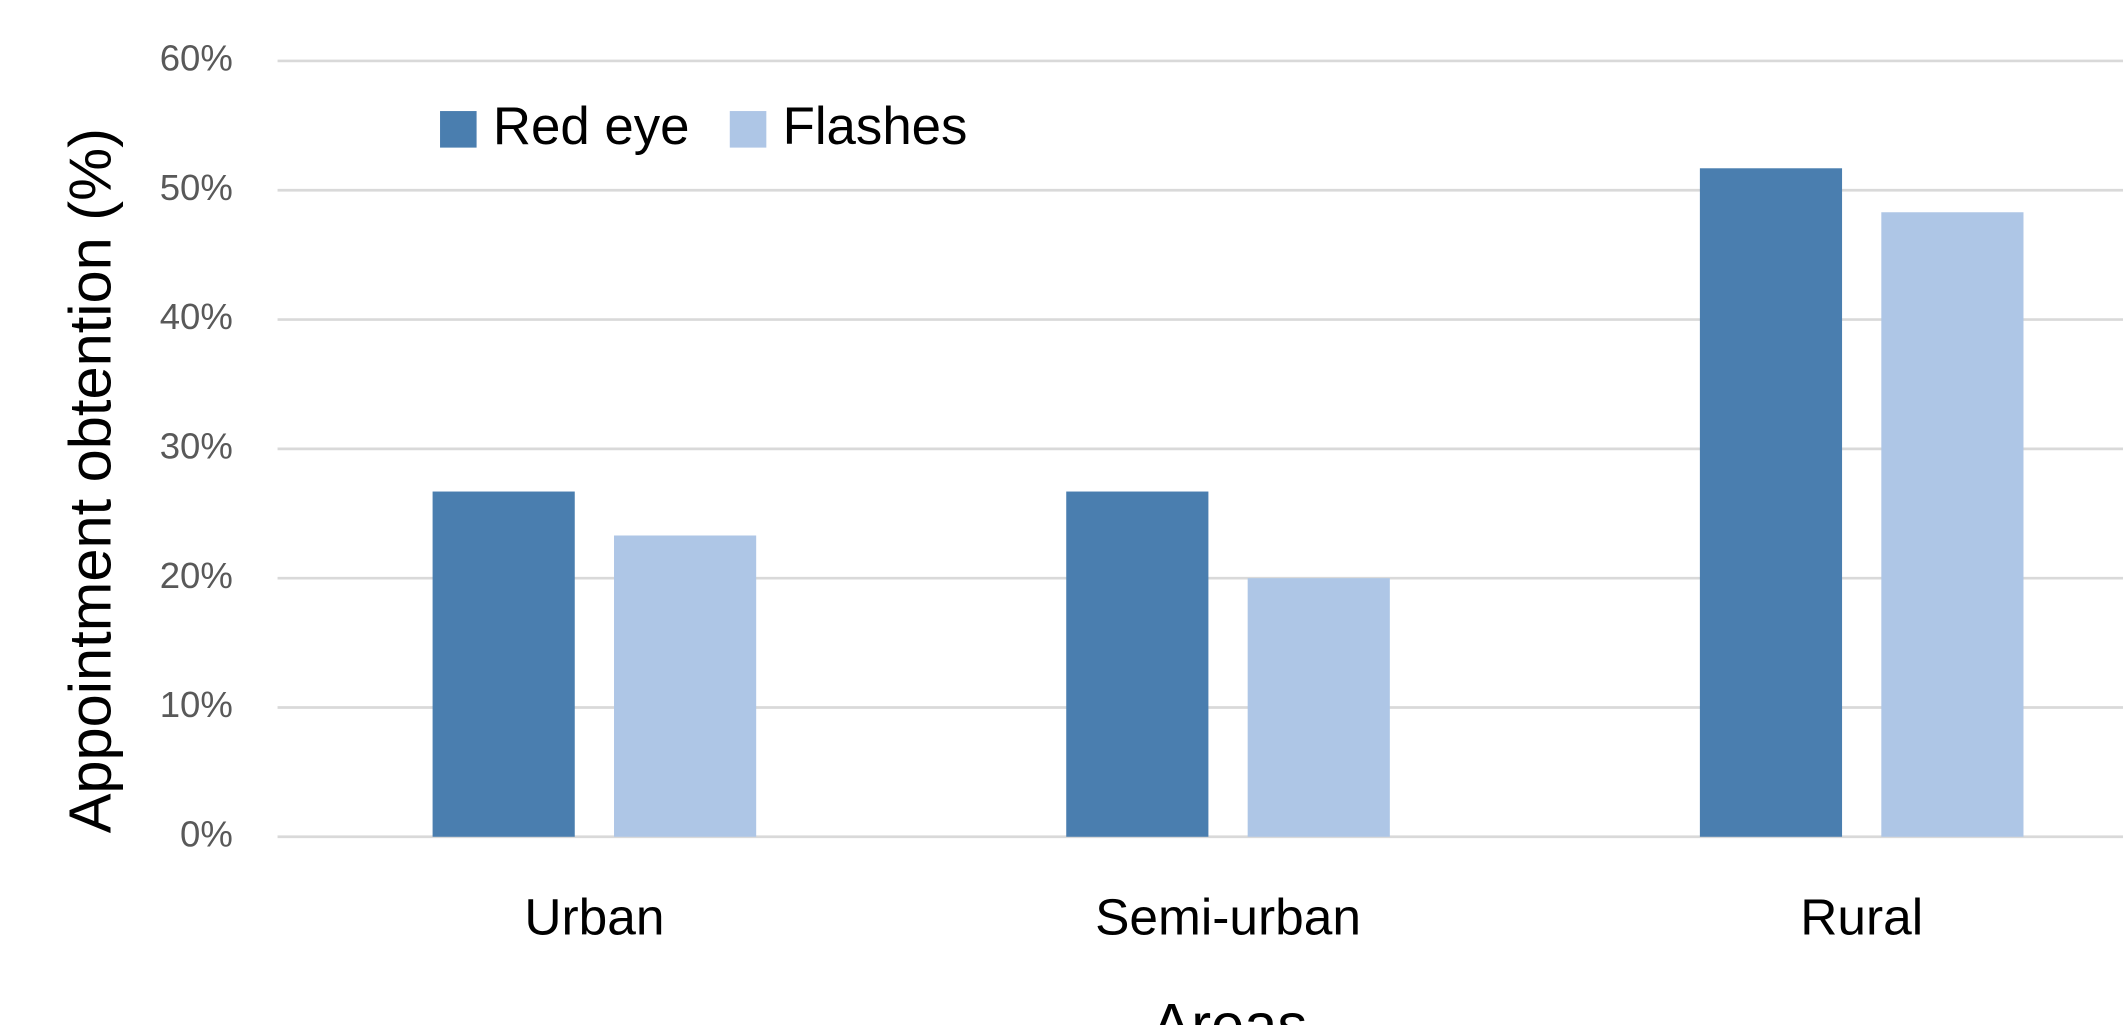  What do you see at coordinates (1230, 1008) in the screenshot?
I see `x-axis-title: Areas` at bounding box center [1230, 1008].